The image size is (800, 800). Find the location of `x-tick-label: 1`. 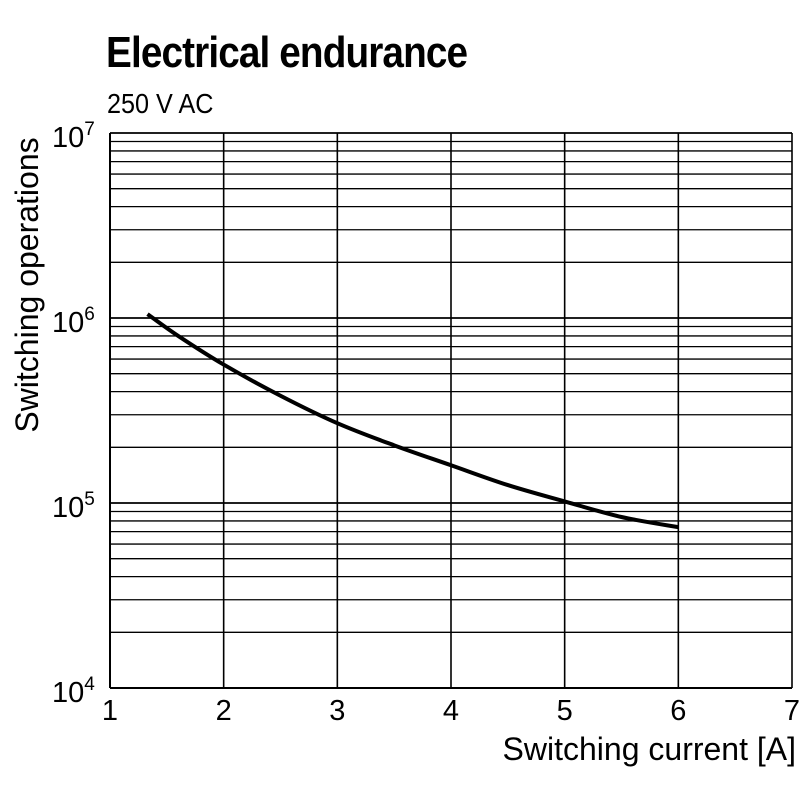

x-tick-label: 1 is located at coordinates (110, 711).